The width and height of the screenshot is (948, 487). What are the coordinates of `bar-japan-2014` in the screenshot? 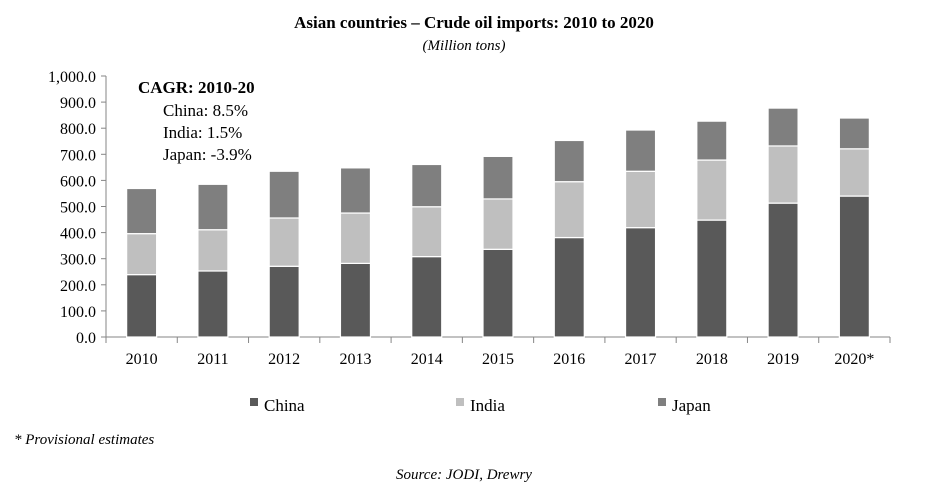 It's located at (427, 185).